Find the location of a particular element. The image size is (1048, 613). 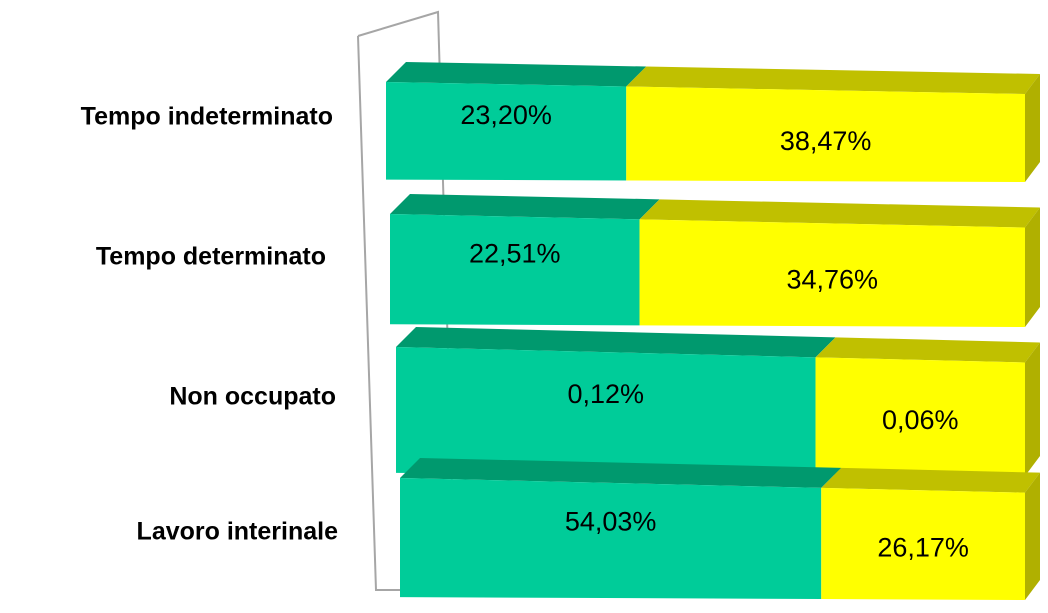

data-label-series2: 34,76% is located at coordinates (832, 279).